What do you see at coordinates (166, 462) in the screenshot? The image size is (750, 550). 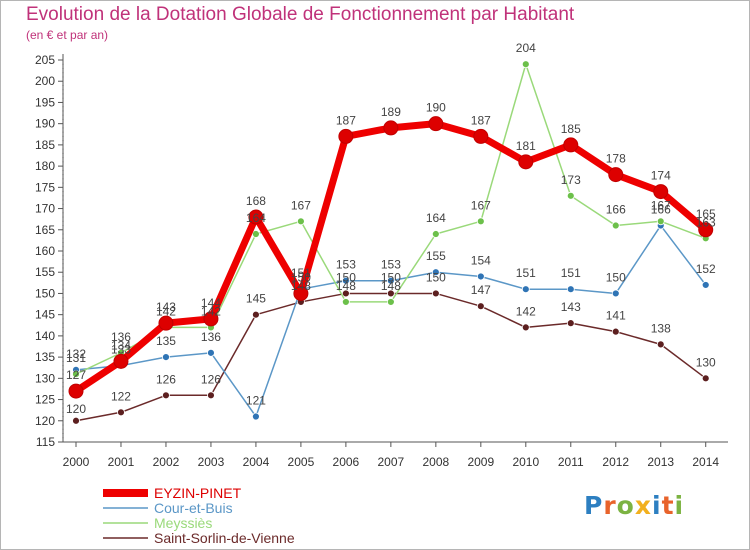 I see `x-tick-label: 2002` at bounding box center [166, 462].